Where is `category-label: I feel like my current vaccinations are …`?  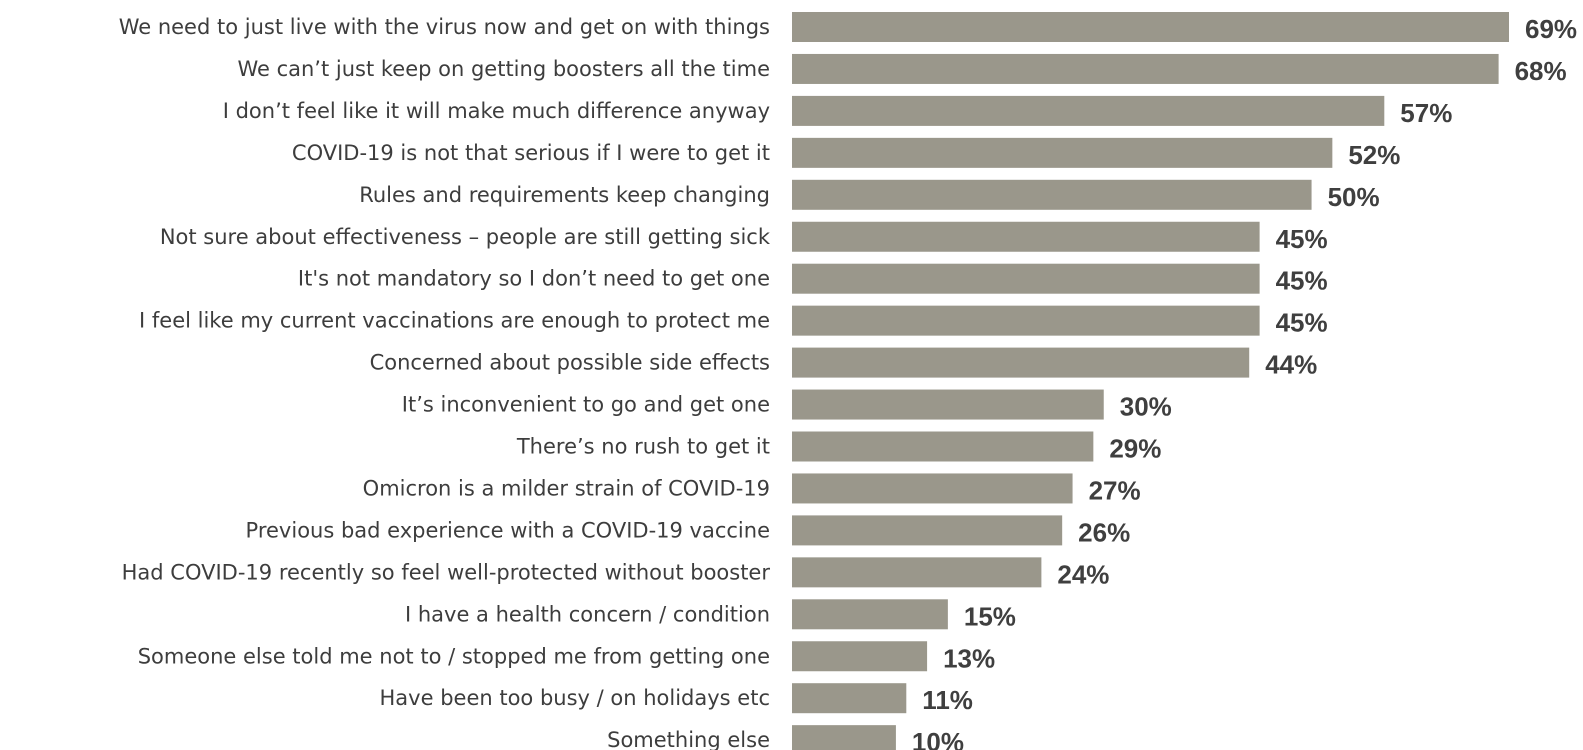
category-label: I feel like my current vaccinations are … is located at coordinates (454, 321).